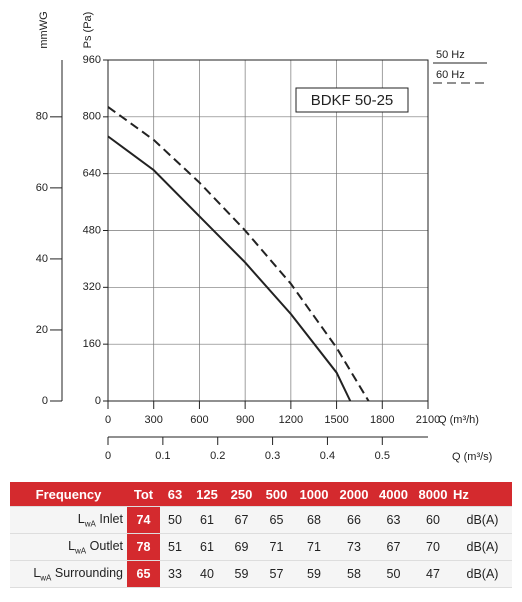 Image resolution: width=522 pixels, height=602 pixels. Describe the element at coordinates (207, 574) in the screenshot. I see `cell: 40` at that location.